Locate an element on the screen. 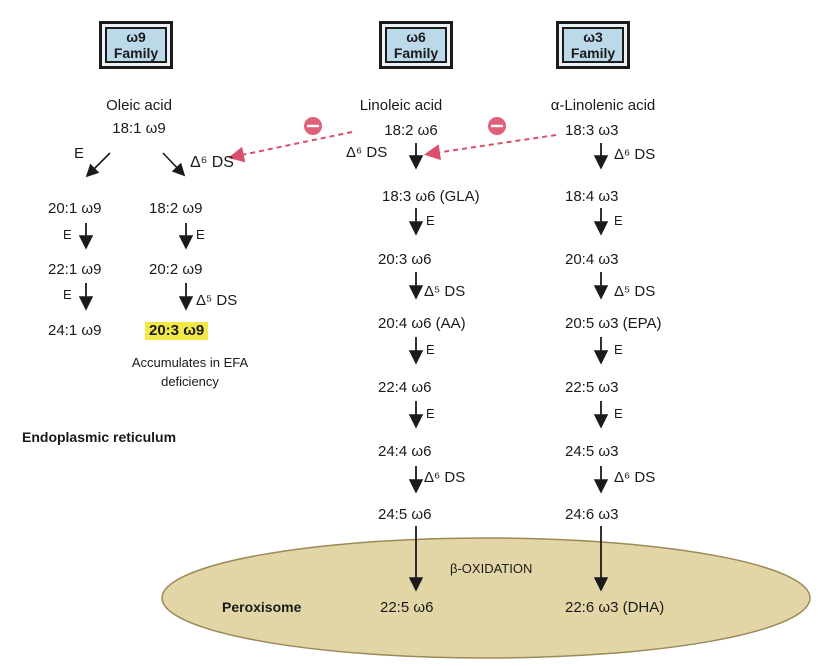 This screenshot has width=818, height=666. family-box-omega3: ω3 Family is located at coordinates (593, 45).